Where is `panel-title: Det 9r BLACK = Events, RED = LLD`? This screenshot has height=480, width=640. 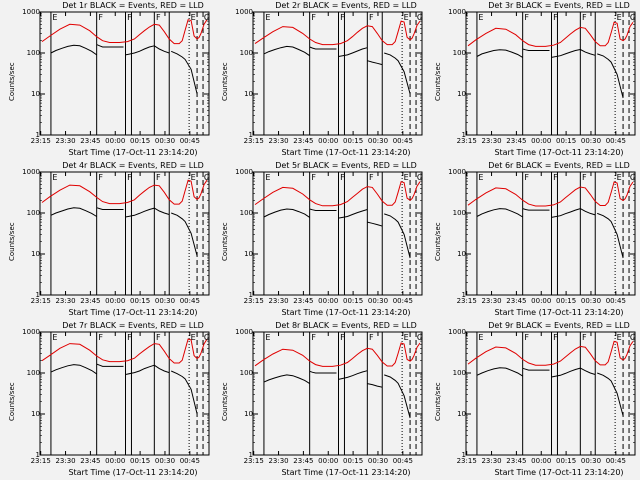
panel-title: Det 9r BLACK = Events, RED = LLD is located at coordinates (559, 325).